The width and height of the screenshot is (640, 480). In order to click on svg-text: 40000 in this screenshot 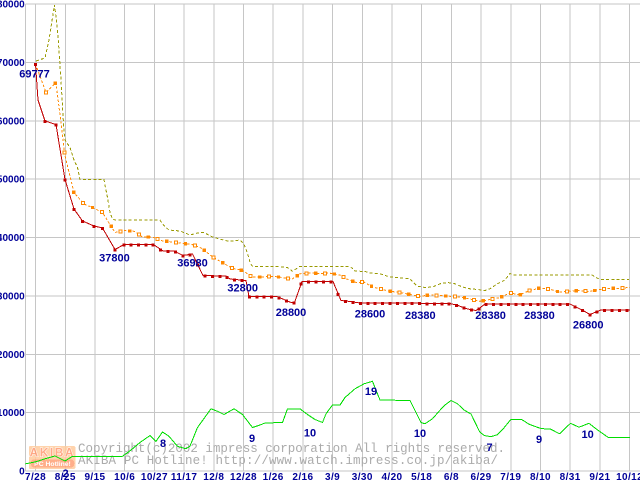, I will do `click(12, 238)`.